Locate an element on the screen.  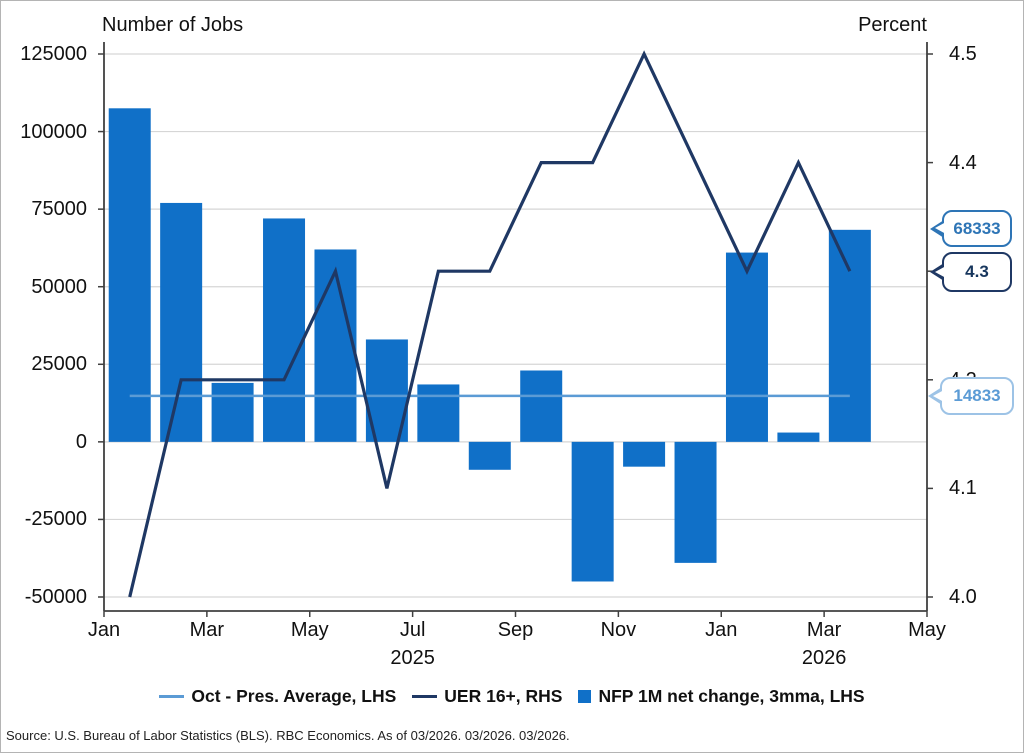
right-axis-label: 4.5 is located at coordinates (963, 54).